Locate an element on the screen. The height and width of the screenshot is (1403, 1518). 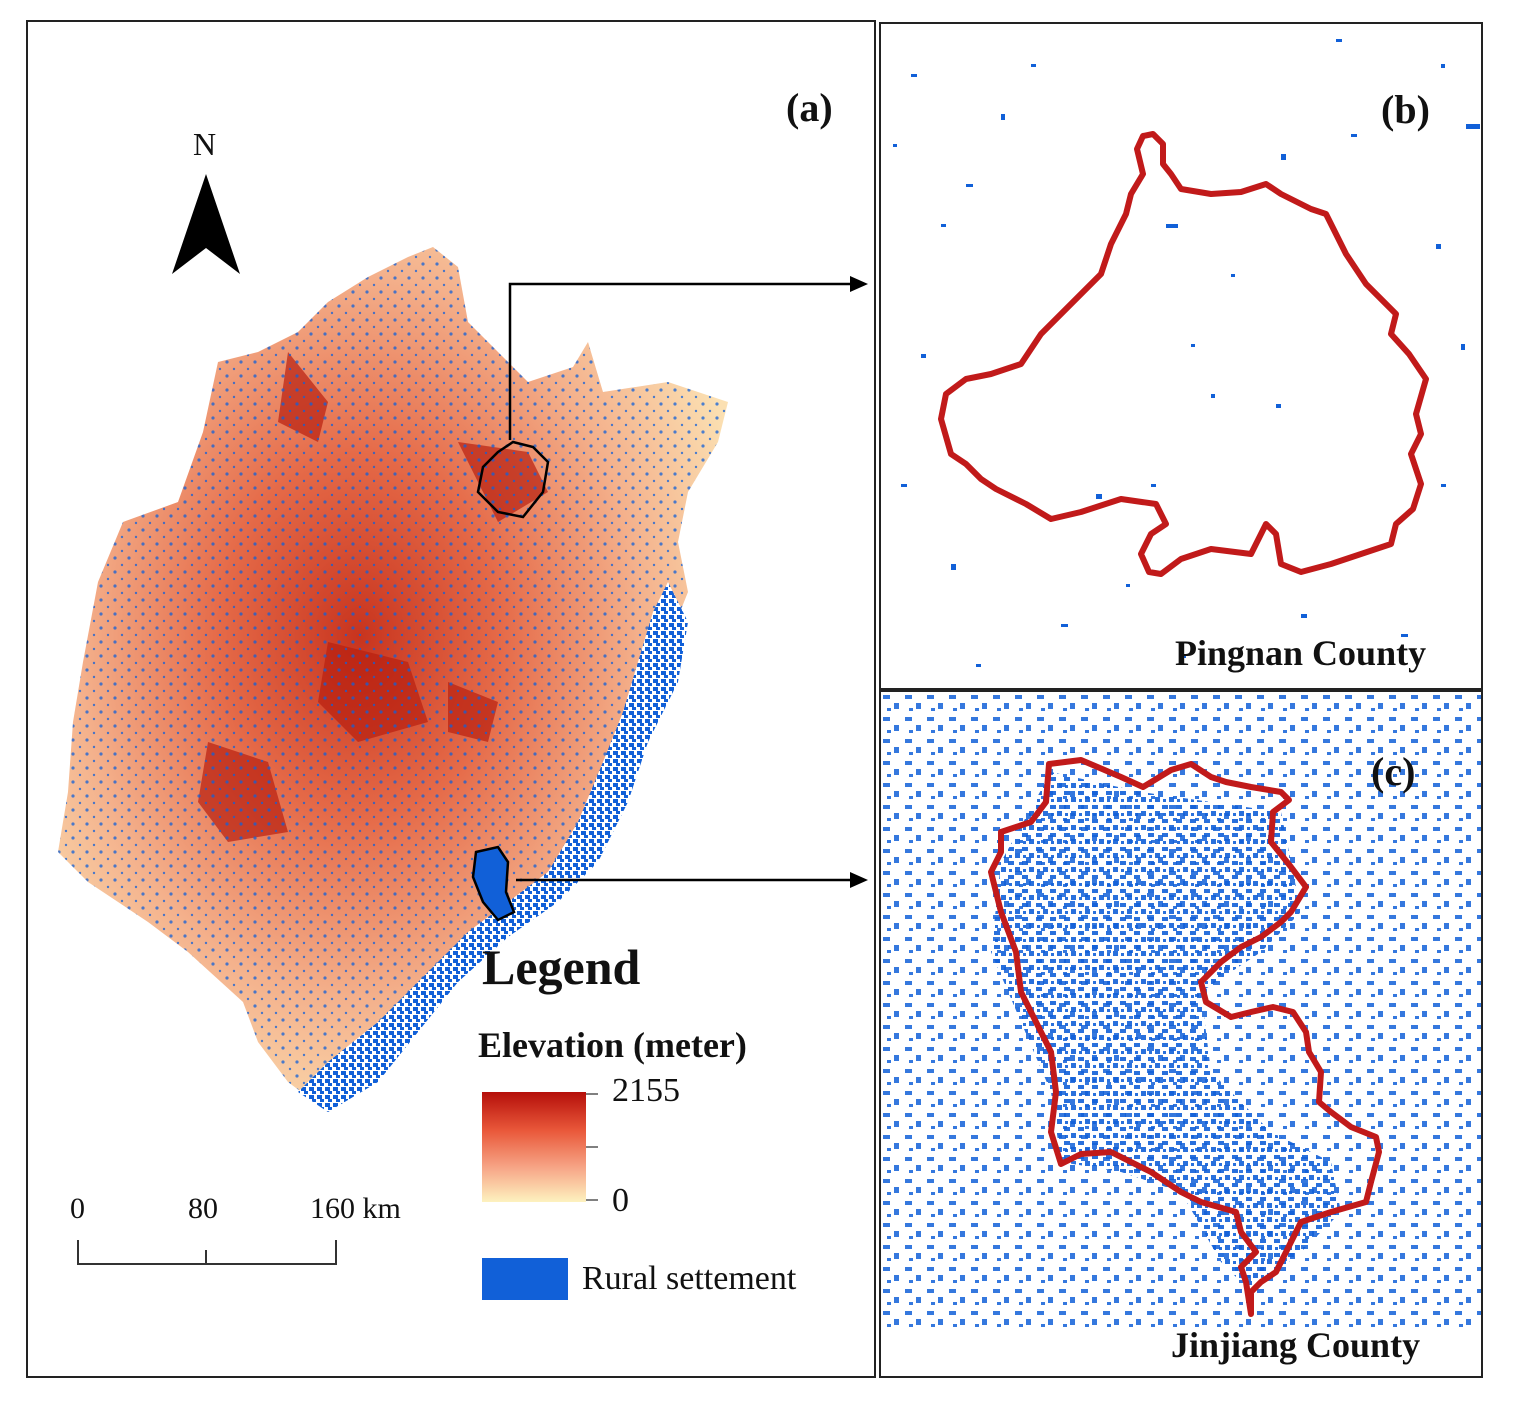
coastal-settlements is located at coordinates (493, 847).